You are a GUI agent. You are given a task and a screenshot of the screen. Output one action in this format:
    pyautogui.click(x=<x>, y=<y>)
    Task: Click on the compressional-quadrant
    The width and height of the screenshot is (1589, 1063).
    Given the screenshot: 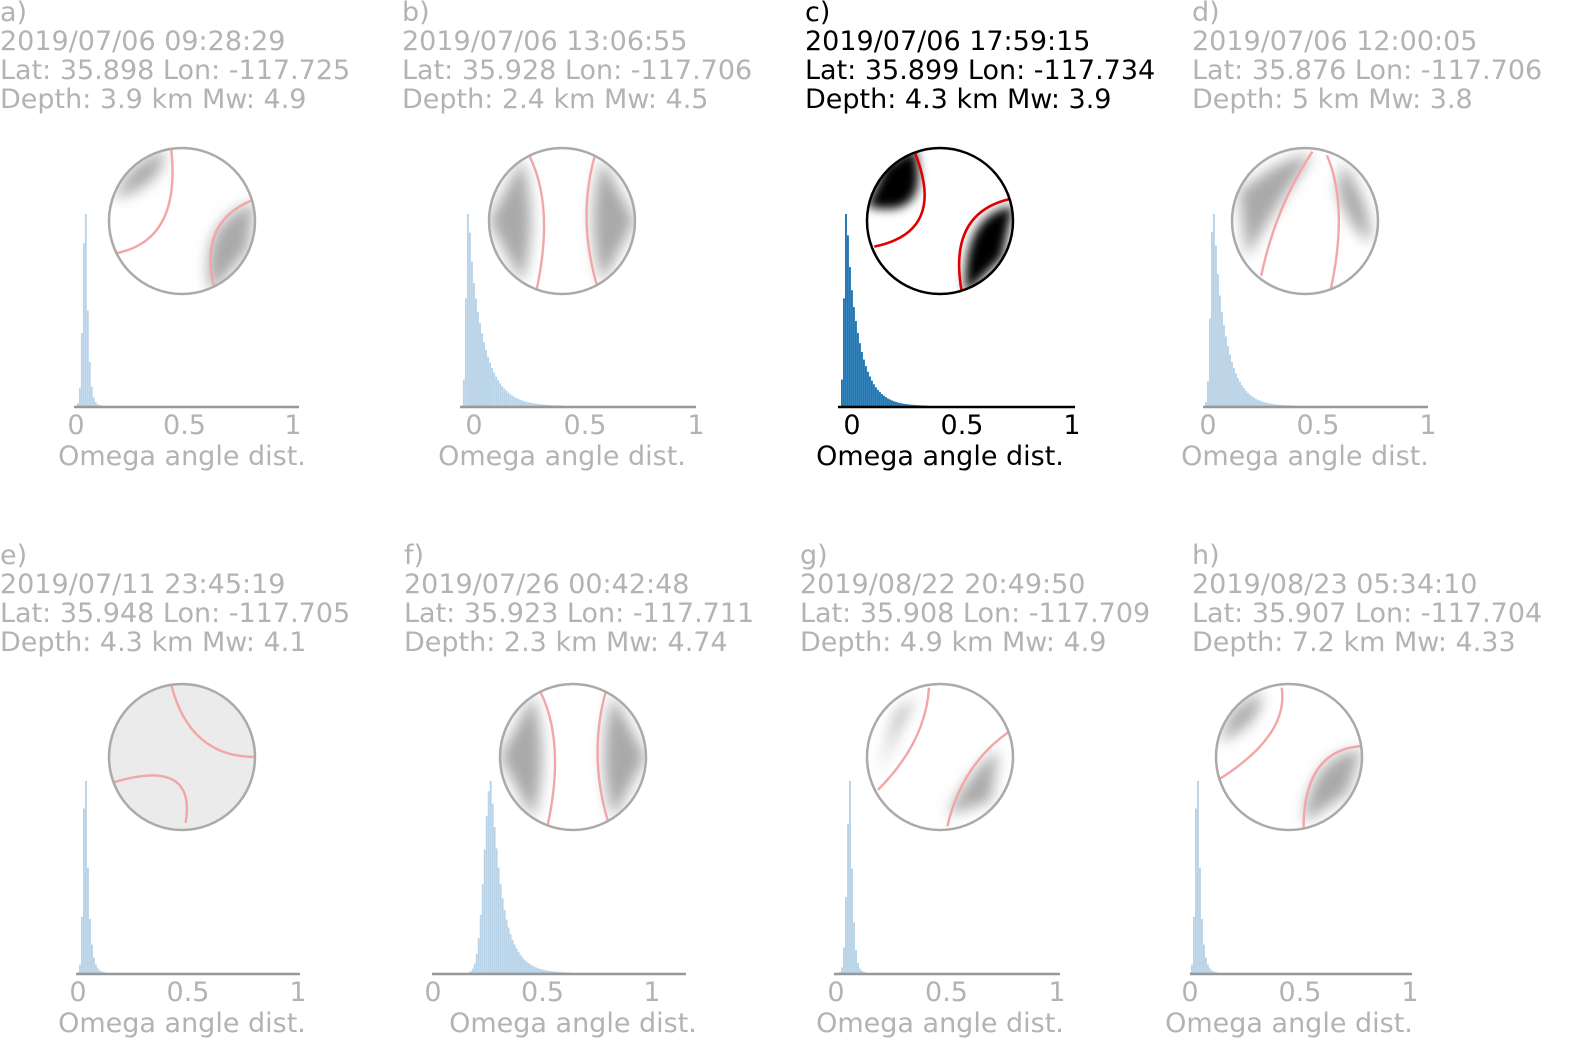 What is the action you would take?
    pyautogui.click(x=892, y=178)
    